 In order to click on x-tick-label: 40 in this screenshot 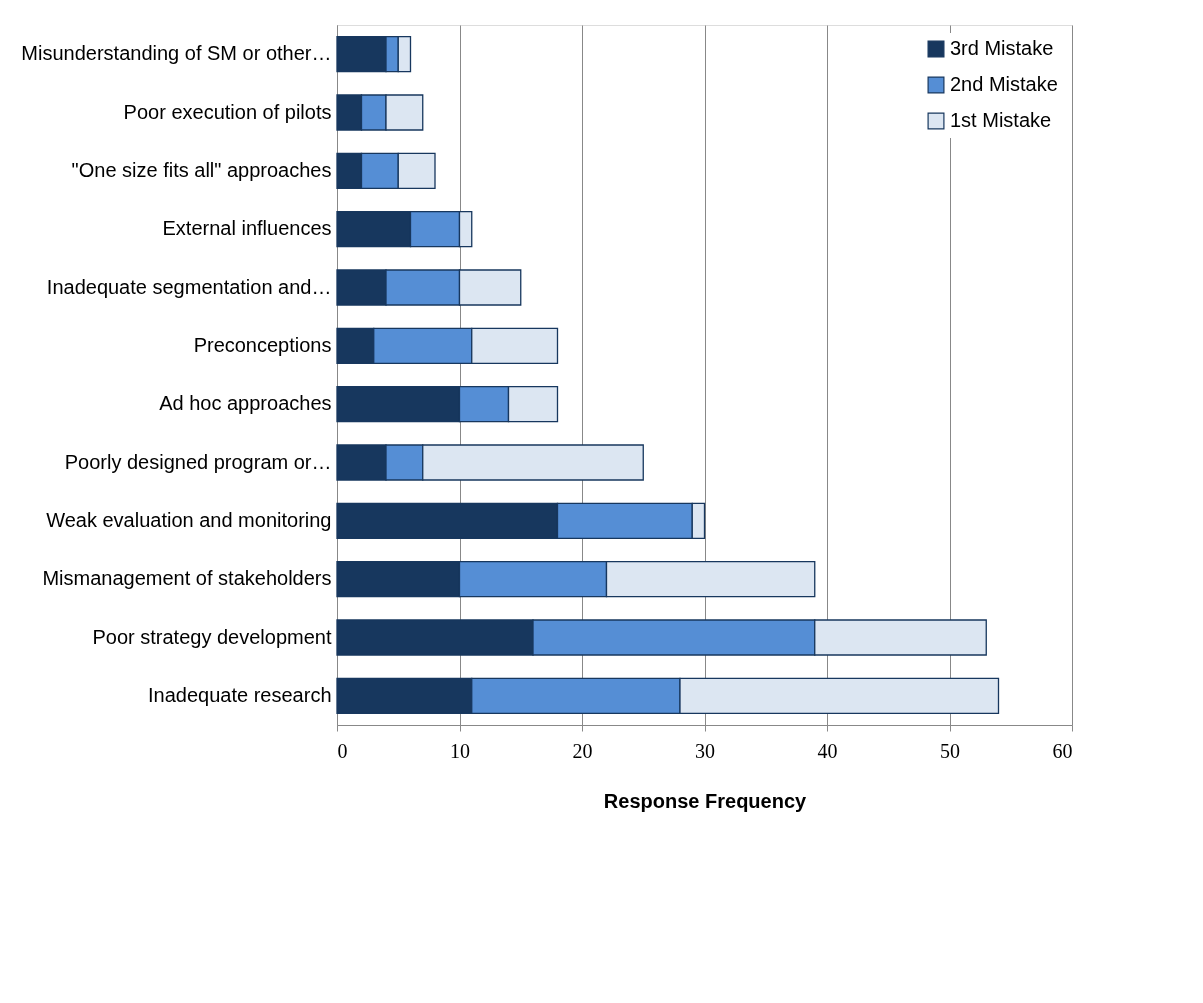, I will do `click(827, 750)`.